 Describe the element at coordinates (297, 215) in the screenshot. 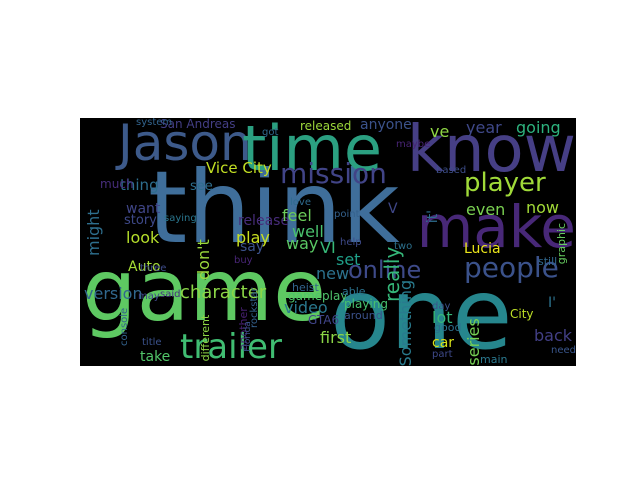

I see `cloud-word-feel: feel` at that location.